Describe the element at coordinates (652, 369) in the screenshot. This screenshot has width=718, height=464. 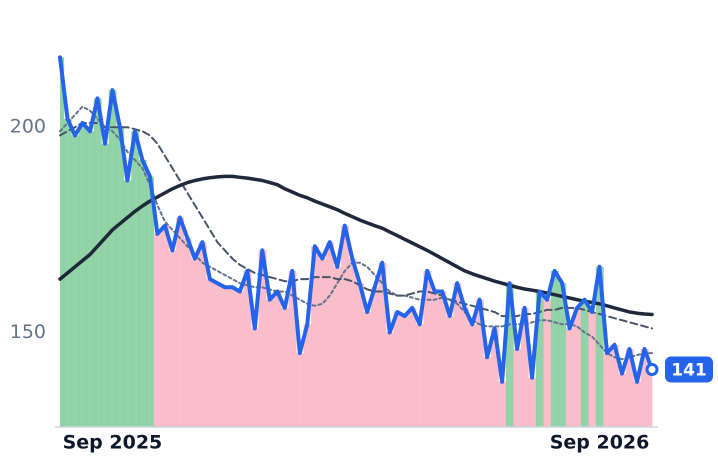
I see `last-point` at that location.